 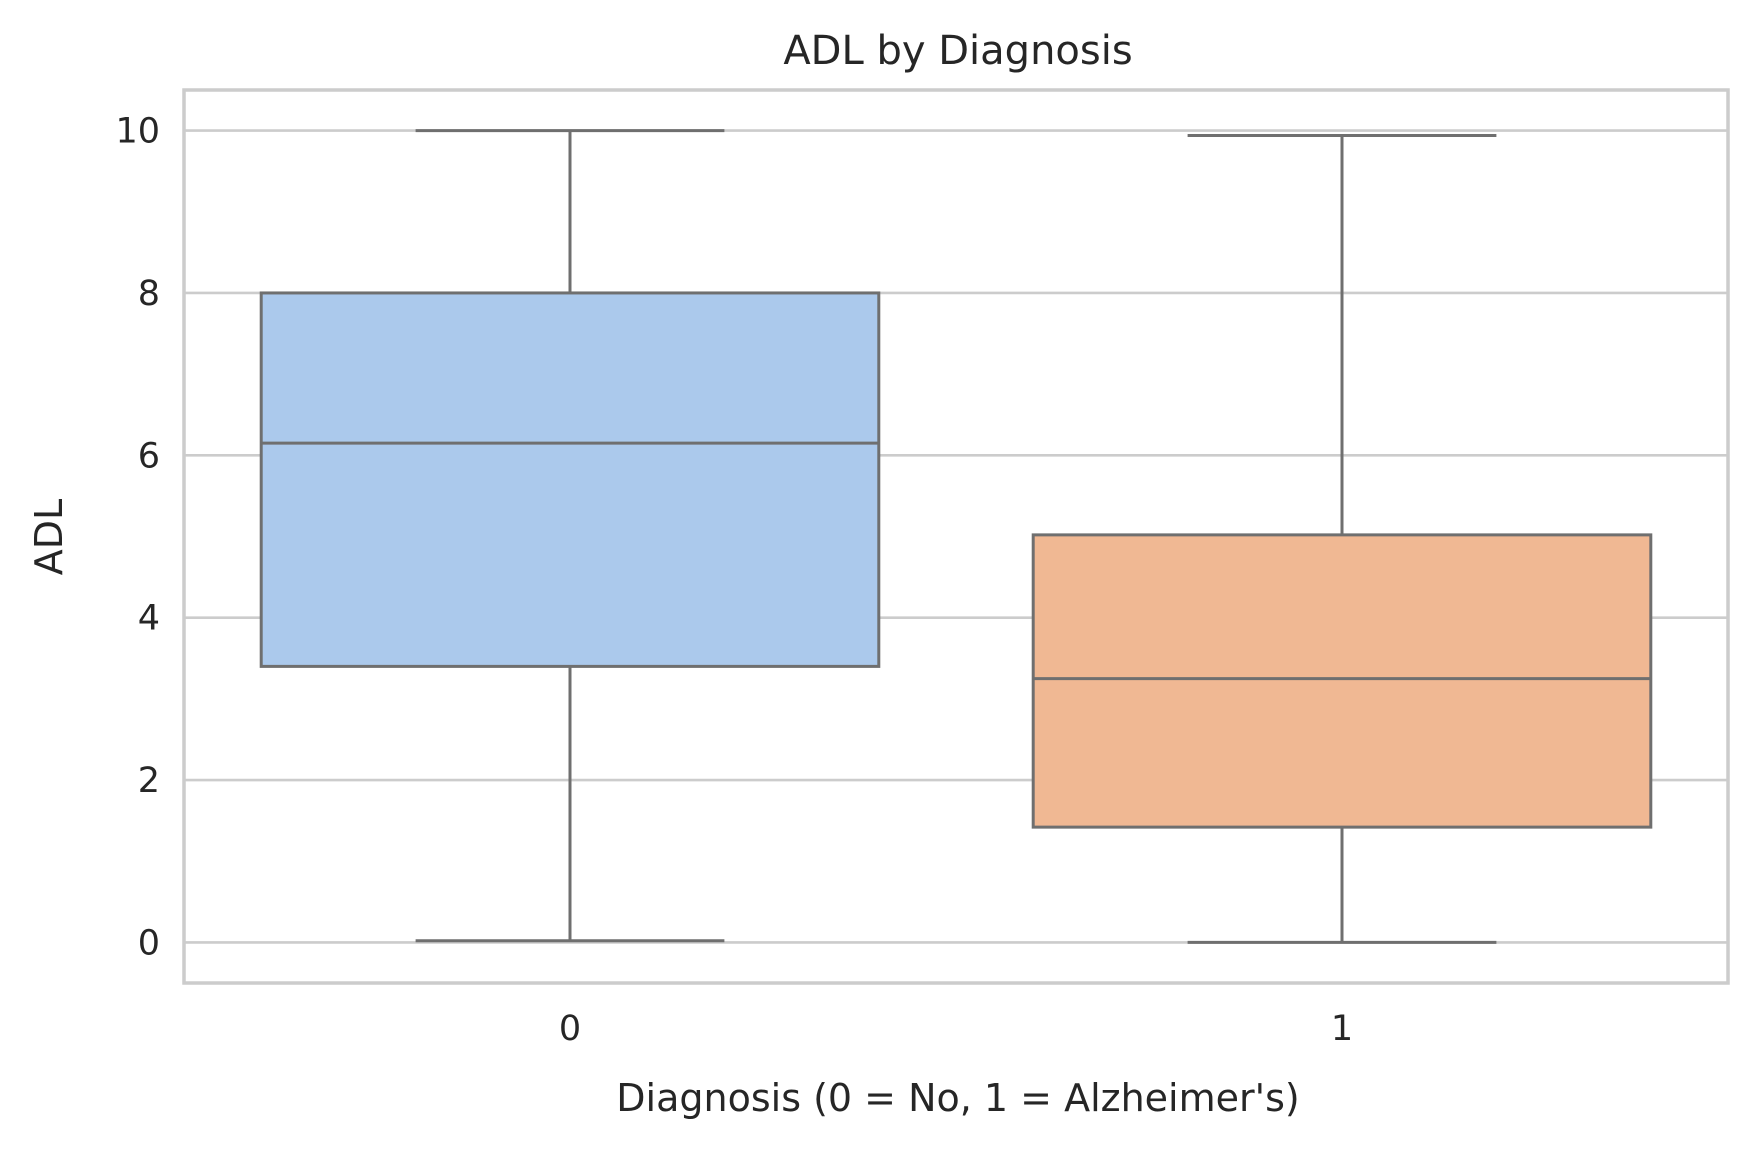 What do you see at coordinates (957, 51) in the screenshot?
I see `chart-title: ADL by Diagnosis` at bounding box center [957, 51].